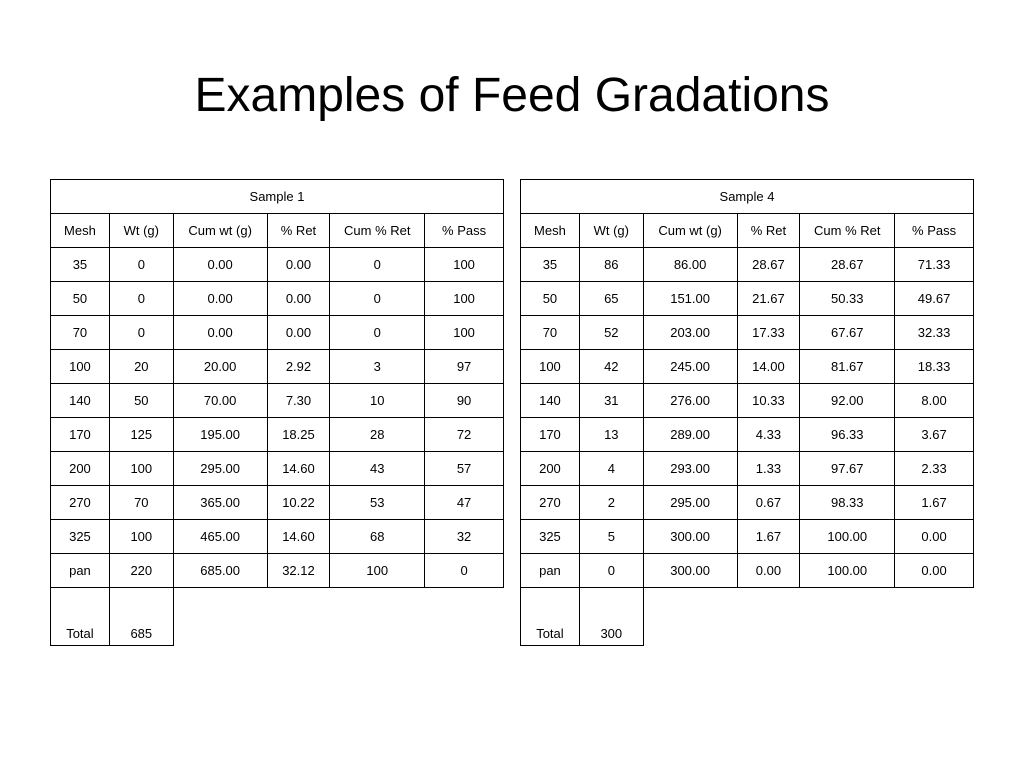  I want to click on total-row: Total 685, so click(277, 616).